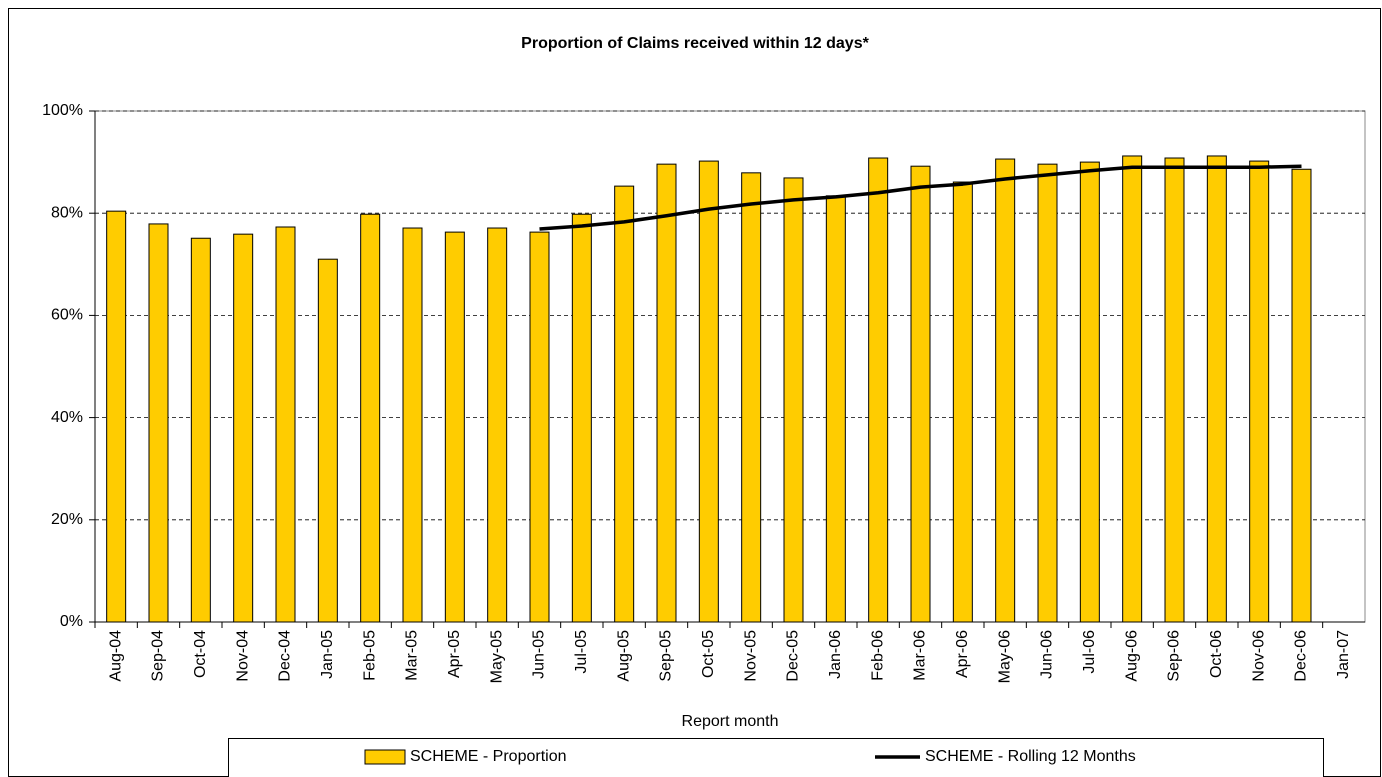 Image resolution: width=1382 pixels, height=777 pixels. What do you see at coordinates (67, 212) in the screenshot?
I see `y-tick-label: 80%` at bounding box center [67, 212].